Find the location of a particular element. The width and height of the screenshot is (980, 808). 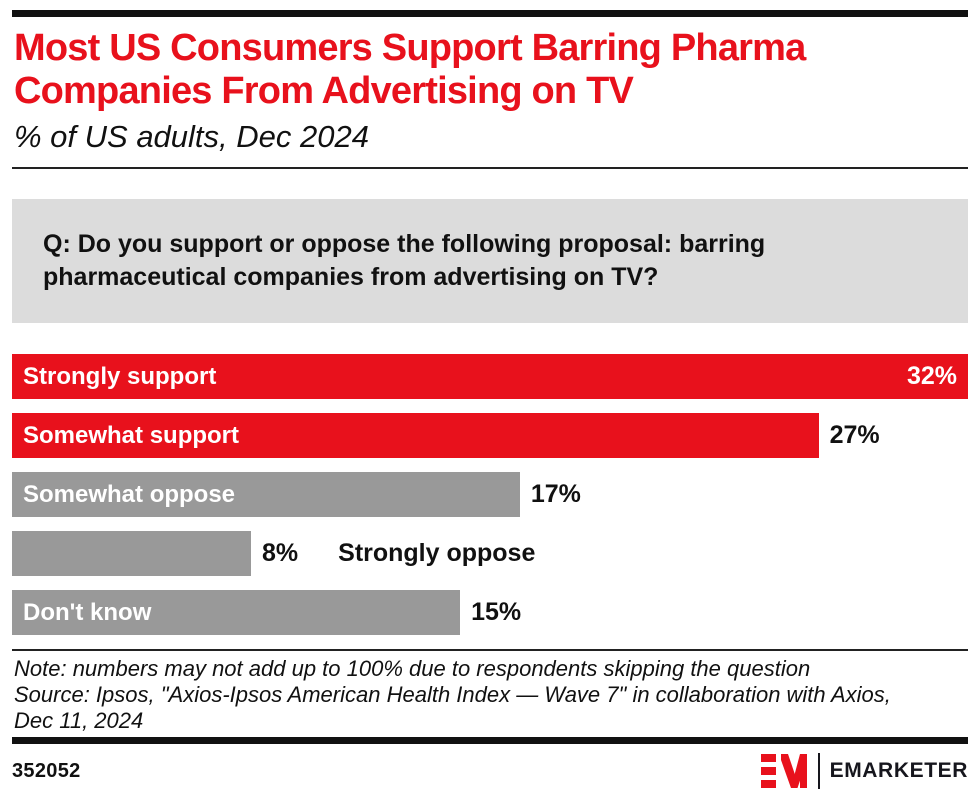

bar-value: 32% is located at coordinates (931, 376).